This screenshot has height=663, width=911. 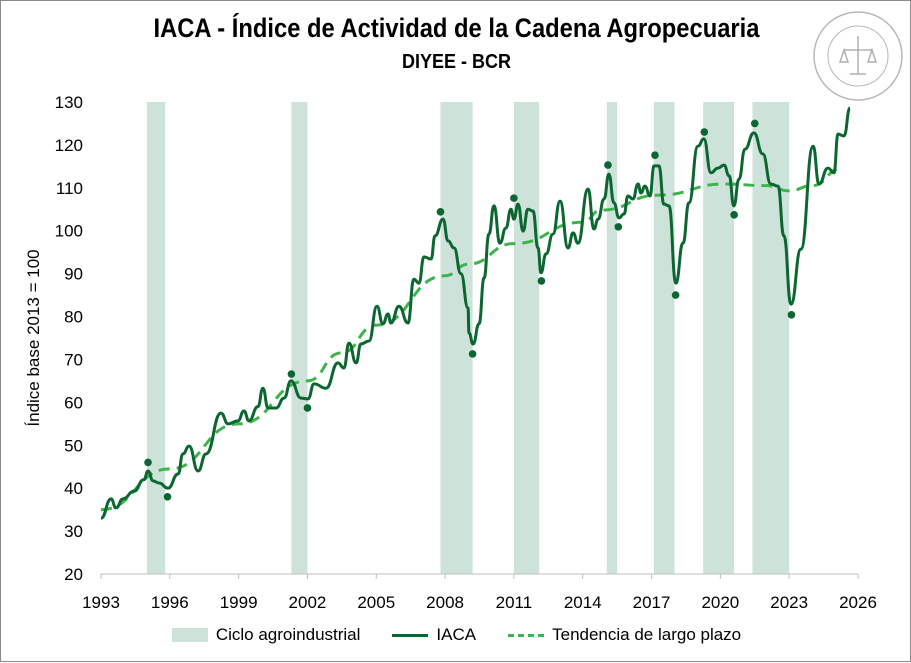 What do you see at coordinates (583, 602) in the screenshot?
I see `x-tick-label: 2014` at bounding box center [583, 602].